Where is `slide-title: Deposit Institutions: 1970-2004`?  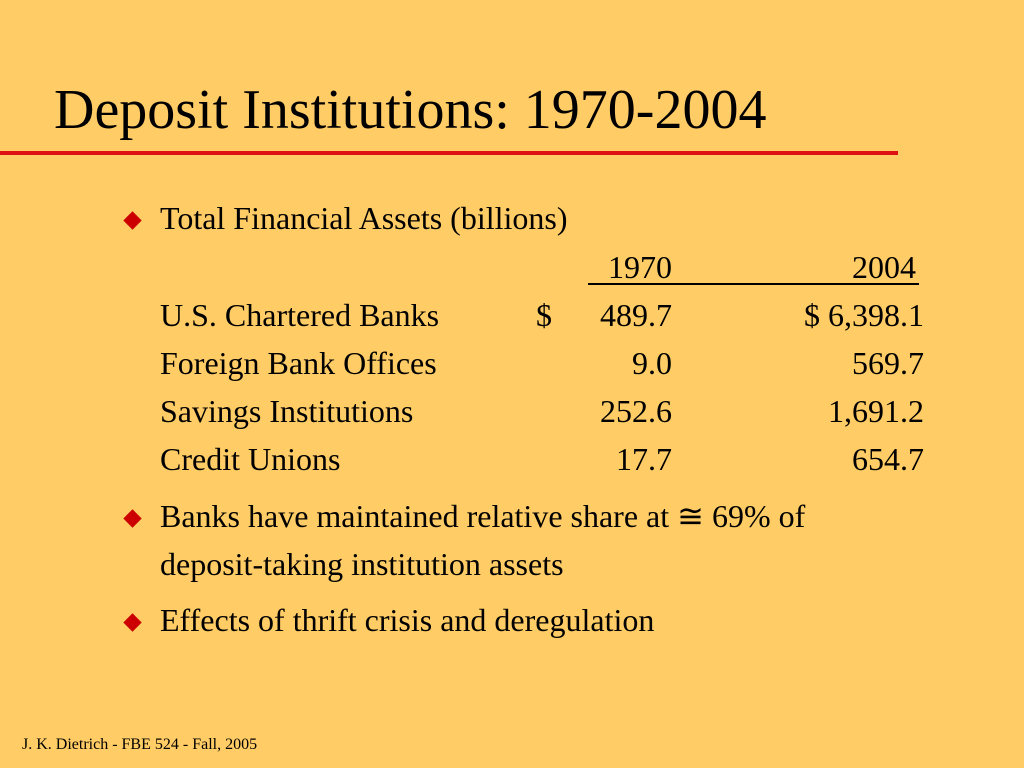 slide-title: Deposit Institutions: 1970-2004 is located at coordinates (410, 110).